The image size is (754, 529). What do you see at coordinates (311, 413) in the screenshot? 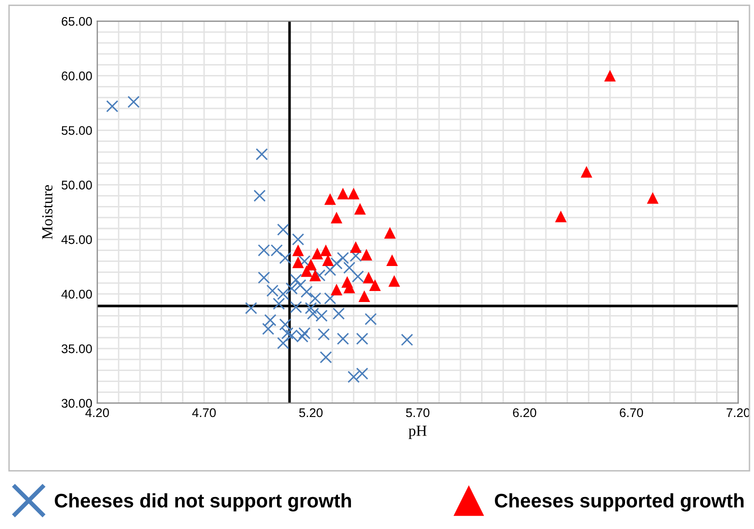
I see `x-tick-label: 5.20` at bounding box center [311, 413].